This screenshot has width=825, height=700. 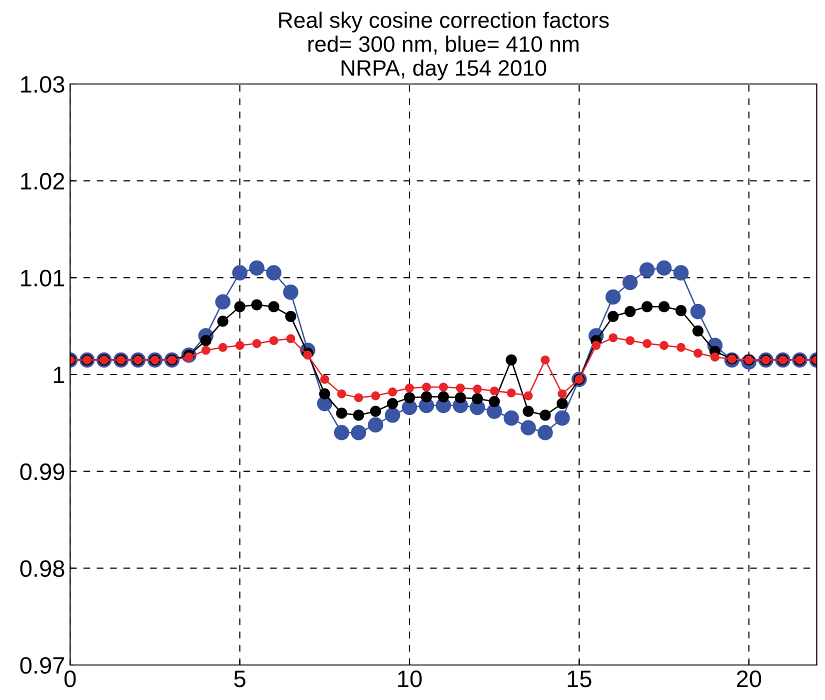 What do you see at coordinates (42, 665) in the screenshot?
I see `y-tick-label: 0.97` at bounding box center [42, 665].